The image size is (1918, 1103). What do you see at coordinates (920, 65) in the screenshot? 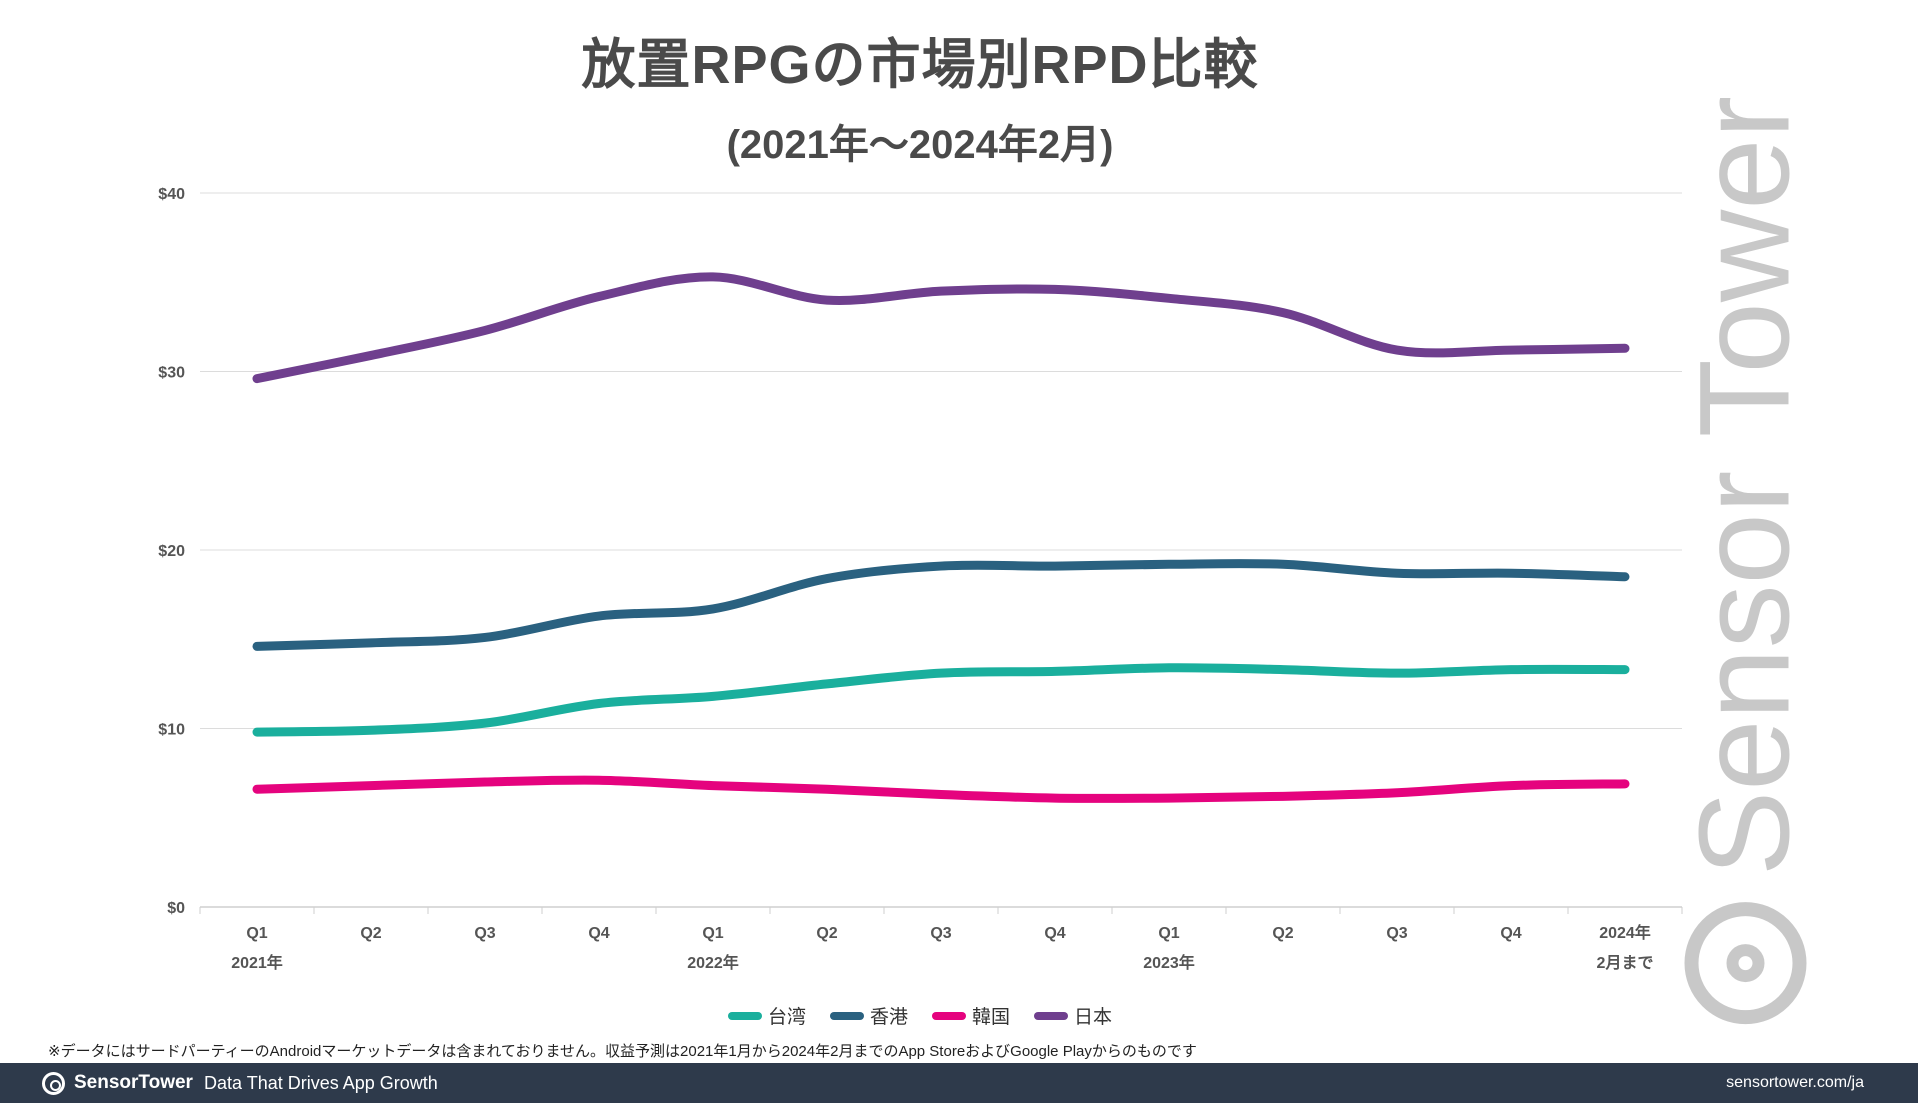
I see `chart-title: 放置RPGの市場別RPD比較` at bounding box center [920, 65].